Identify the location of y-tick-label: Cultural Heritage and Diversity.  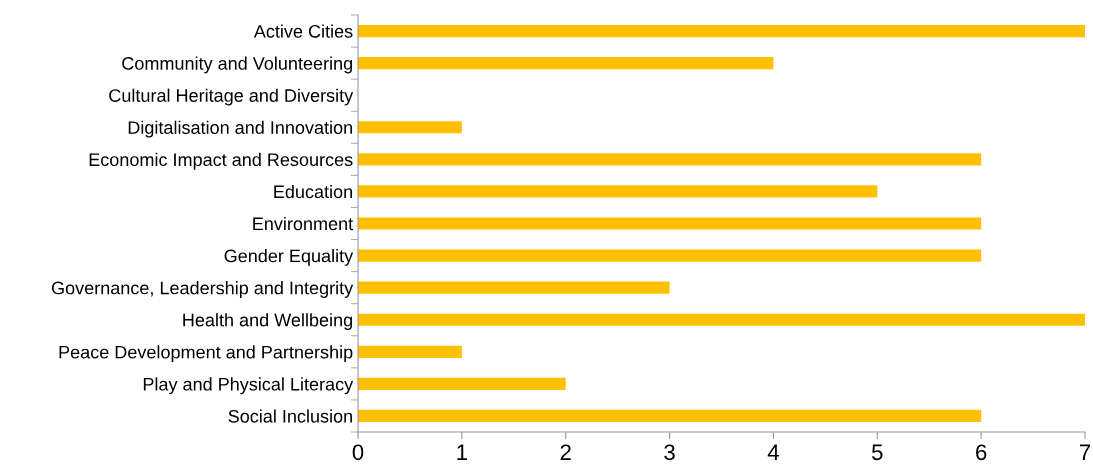
(231, 97).